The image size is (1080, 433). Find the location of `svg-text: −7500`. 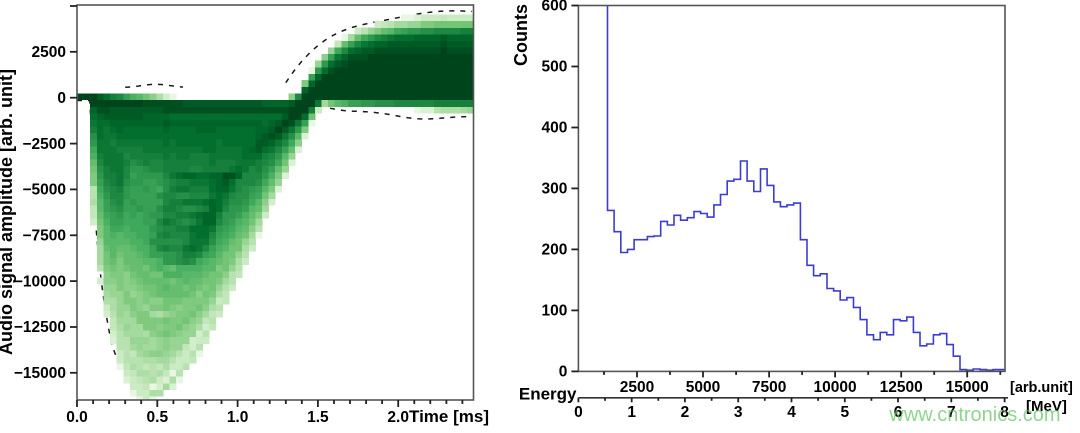

svg-text: −7500 is located at coordinates (44, 236).